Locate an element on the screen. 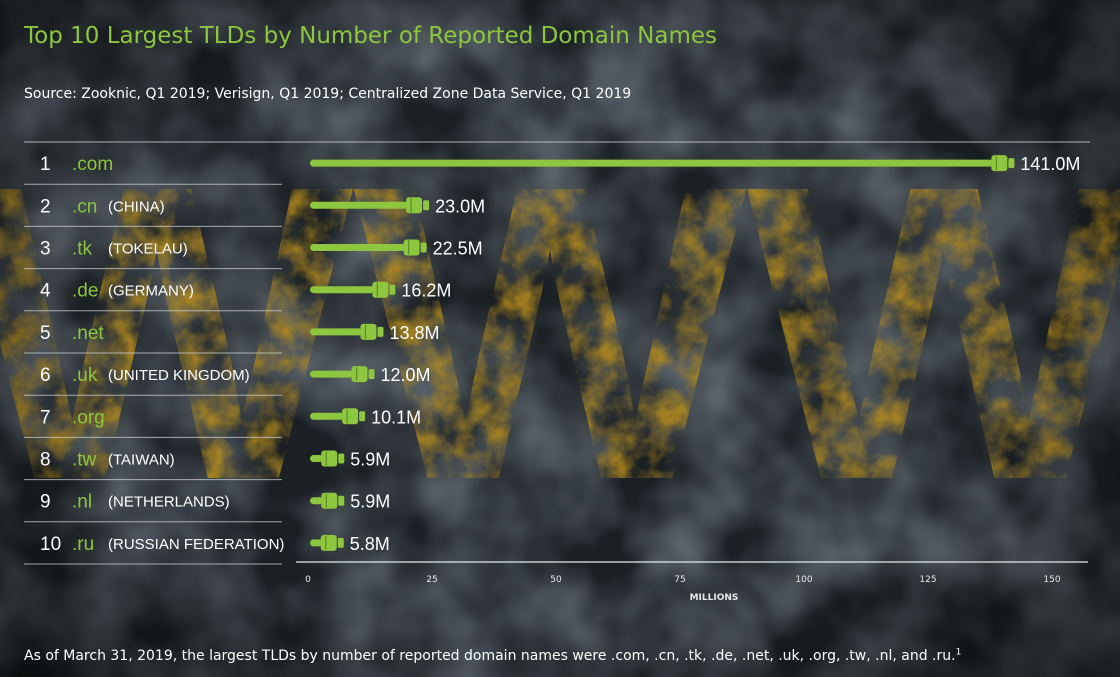  rank-label: 3 is located at coordinates (45, 249).